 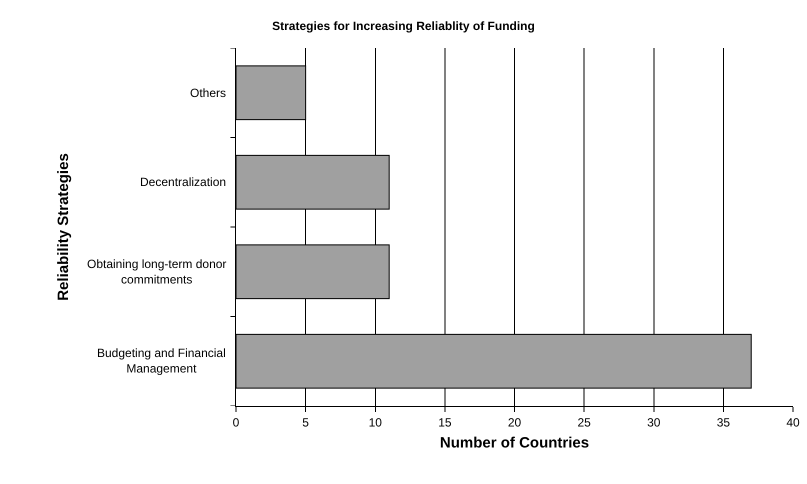 I want to click on x-tick-label: 20, so click(x=515, y=422).